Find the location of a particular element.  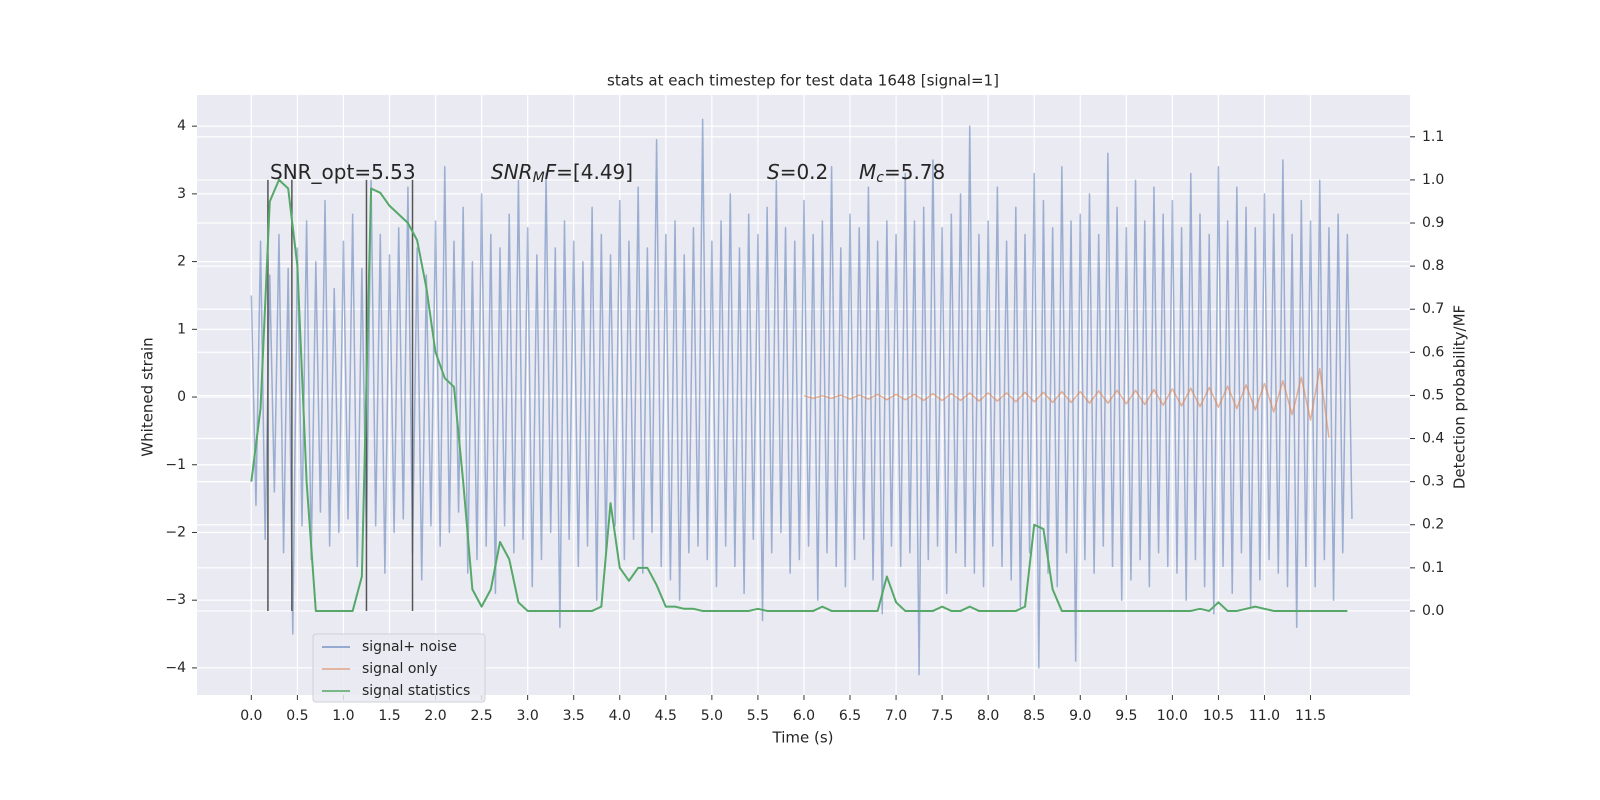

annotation-part: =5.78 is located at coordinates (914, 172).